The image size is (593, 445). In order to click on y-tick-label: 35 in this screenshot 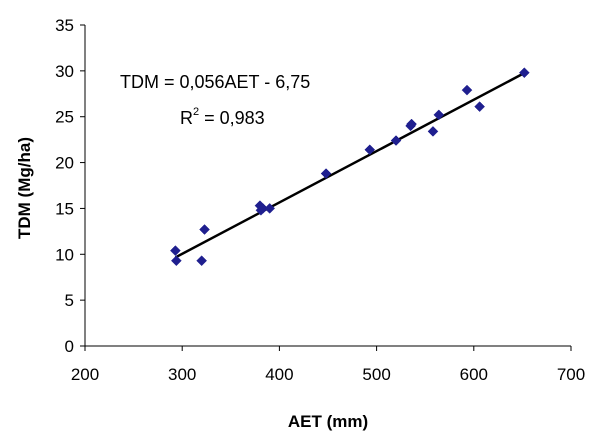, I will do `click(64, 25)`.